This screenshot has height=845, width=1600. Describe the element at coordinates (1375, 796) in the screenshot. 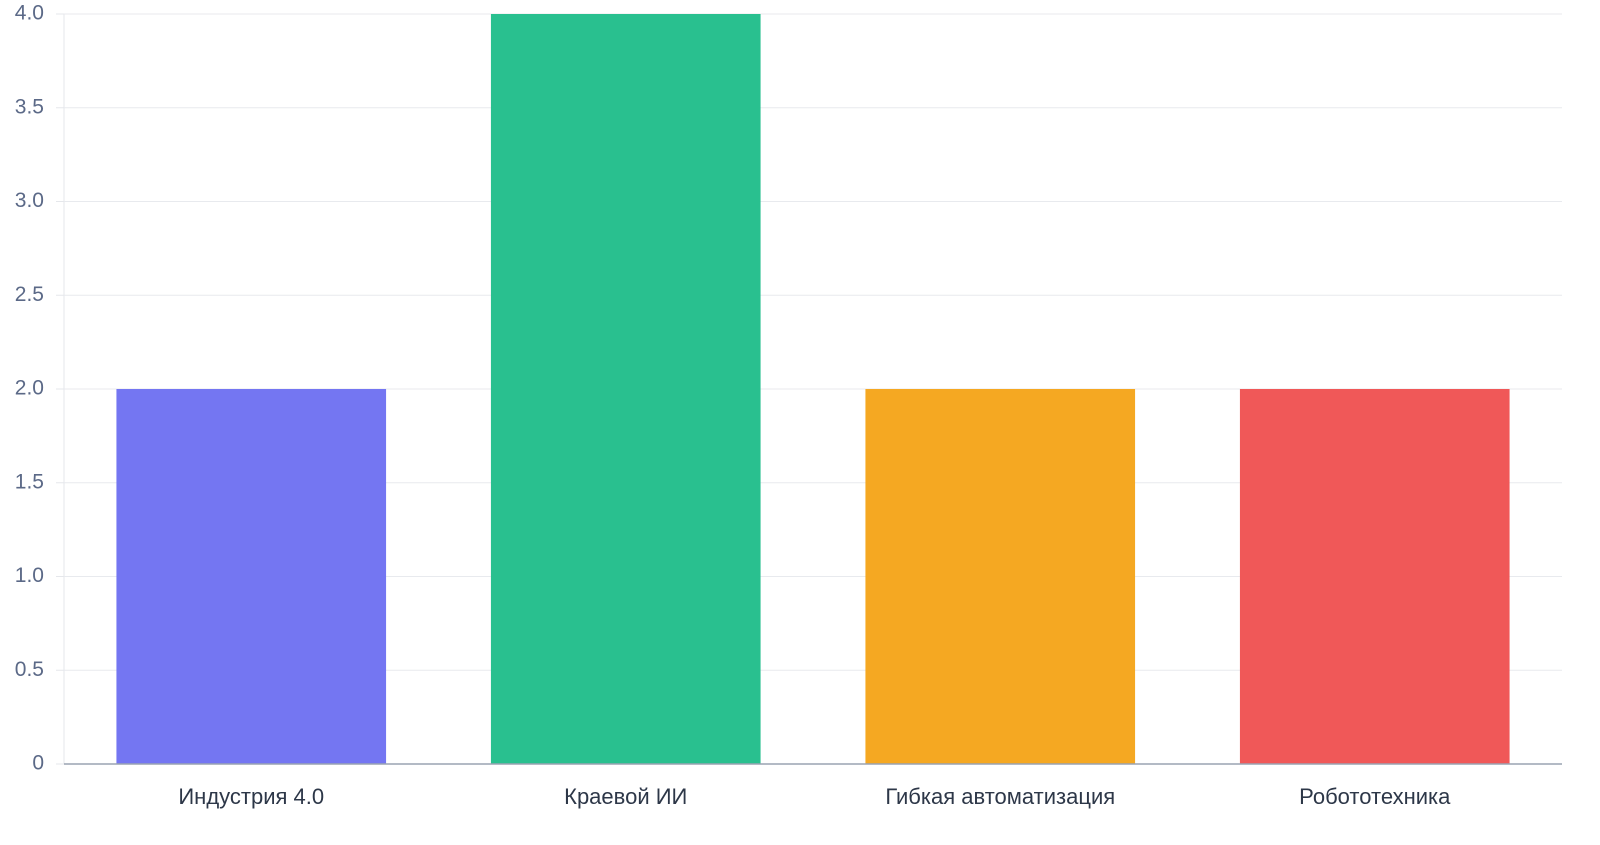

I see `x-tick-label: Робототехника` at that location.